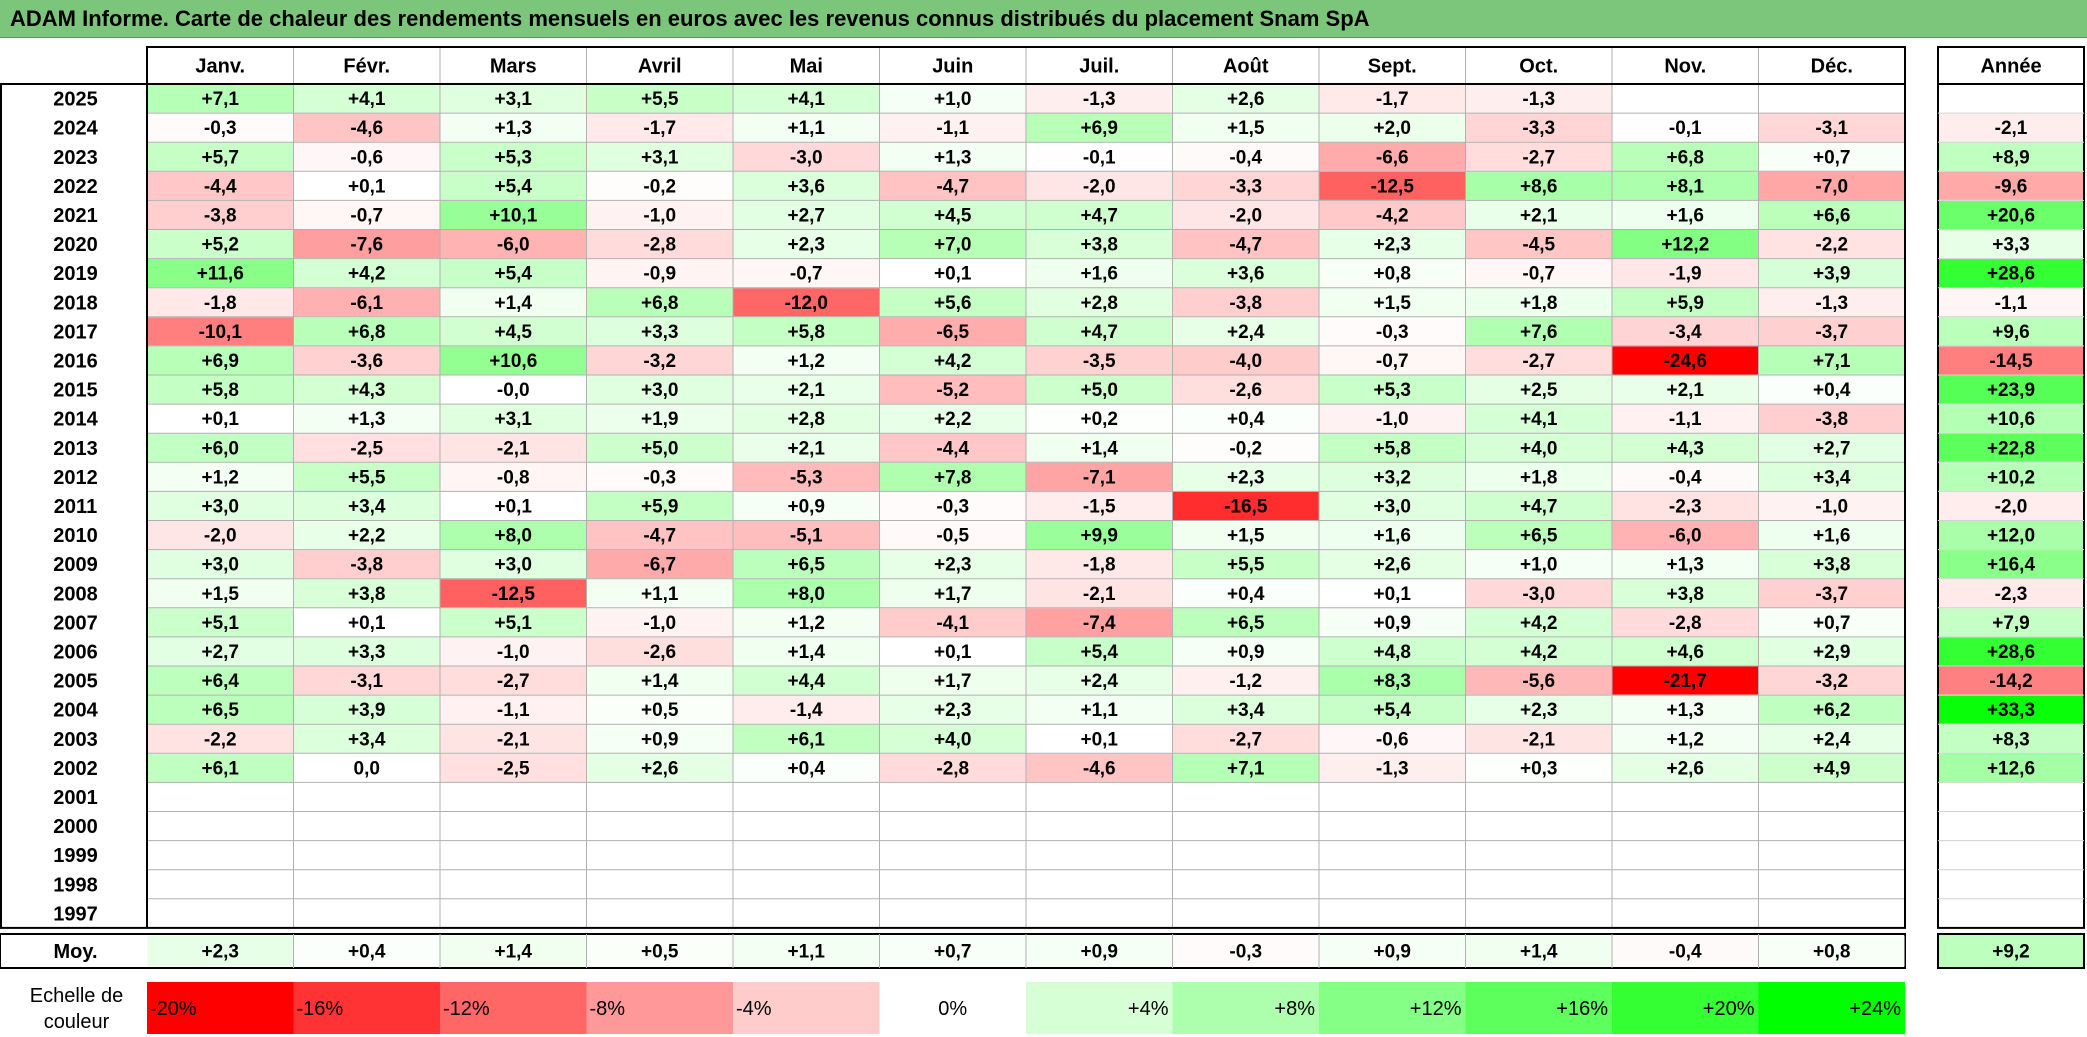  Describe the element at coordinates (659, 274) in the screenshot. I see `cell-value: -0,9` at that location.